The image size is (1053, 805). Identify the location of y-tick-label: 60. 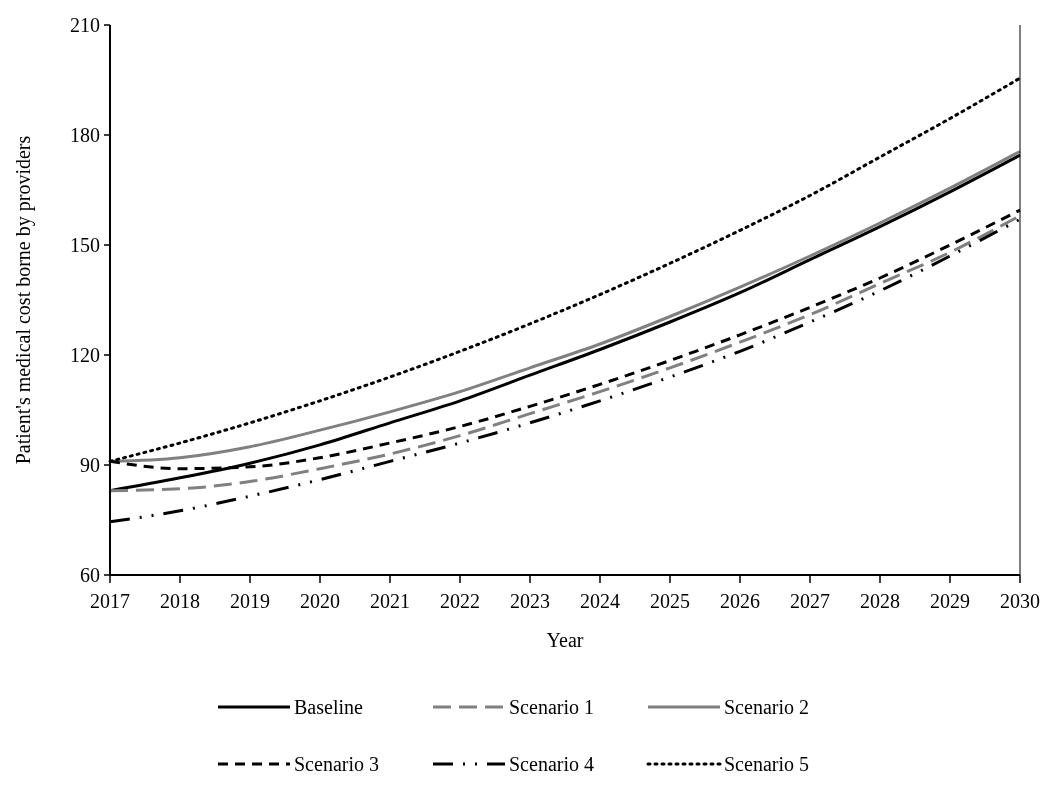
(90, 575).